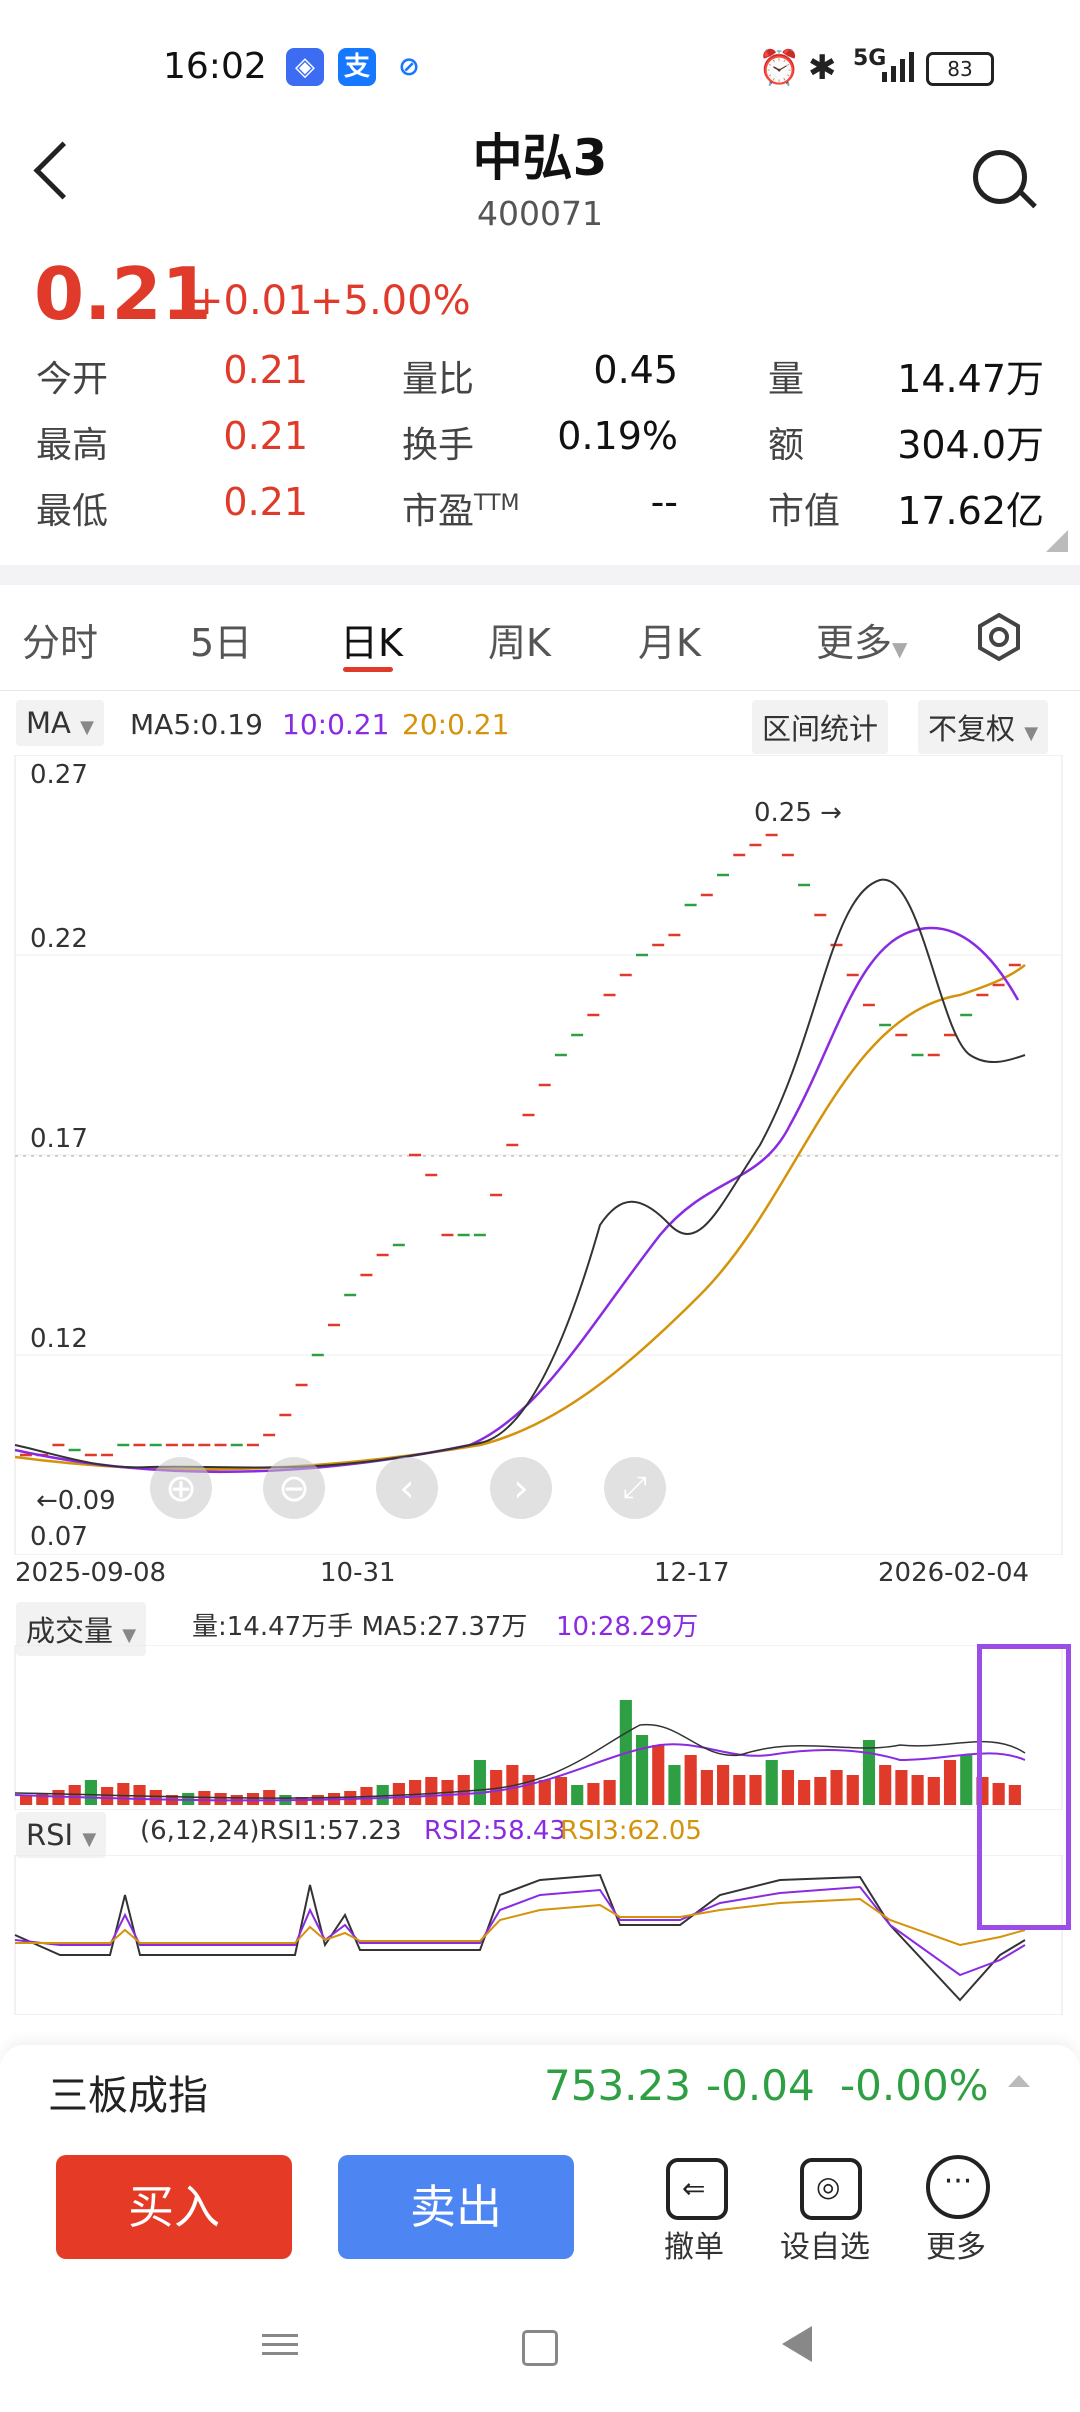 The image size is (1080, 2412). What do you see at coordinates (540, 2348) in the screenshot?
I see `nav-home-icon` at bounding box center [540, 2348].